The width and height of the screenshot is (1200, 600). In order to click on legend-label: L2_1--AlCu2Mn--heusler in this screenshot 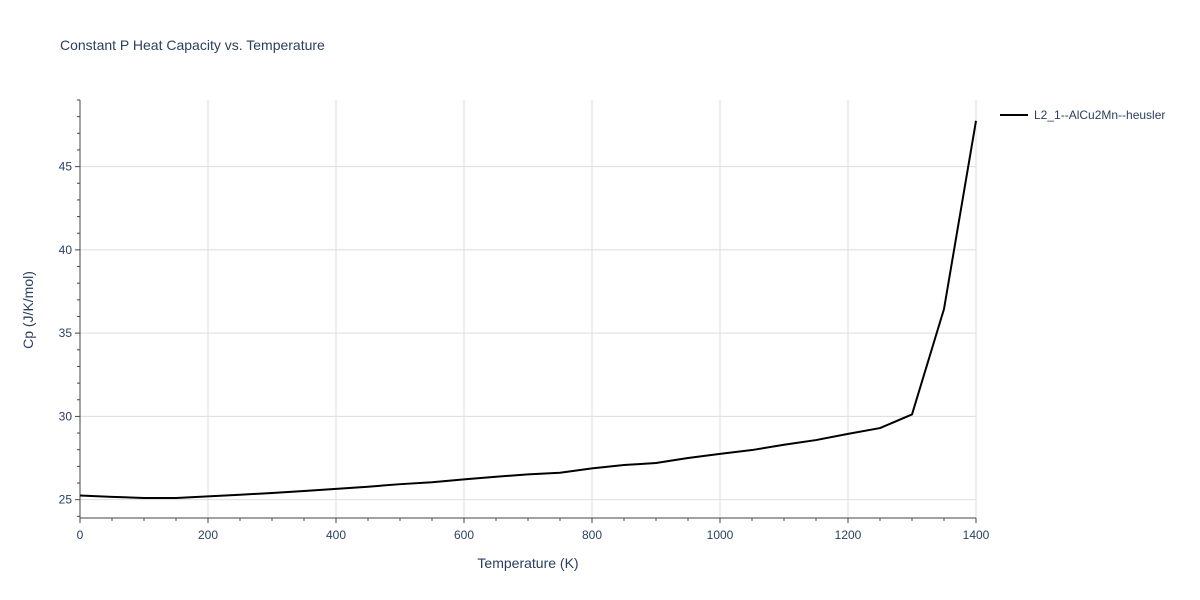, I will do `click(1099, 115)`.